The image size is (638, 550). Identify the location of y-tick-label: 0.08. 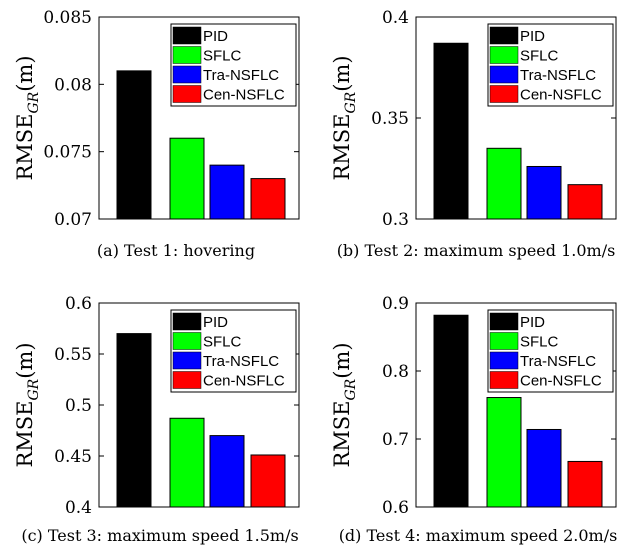
(73, 85).